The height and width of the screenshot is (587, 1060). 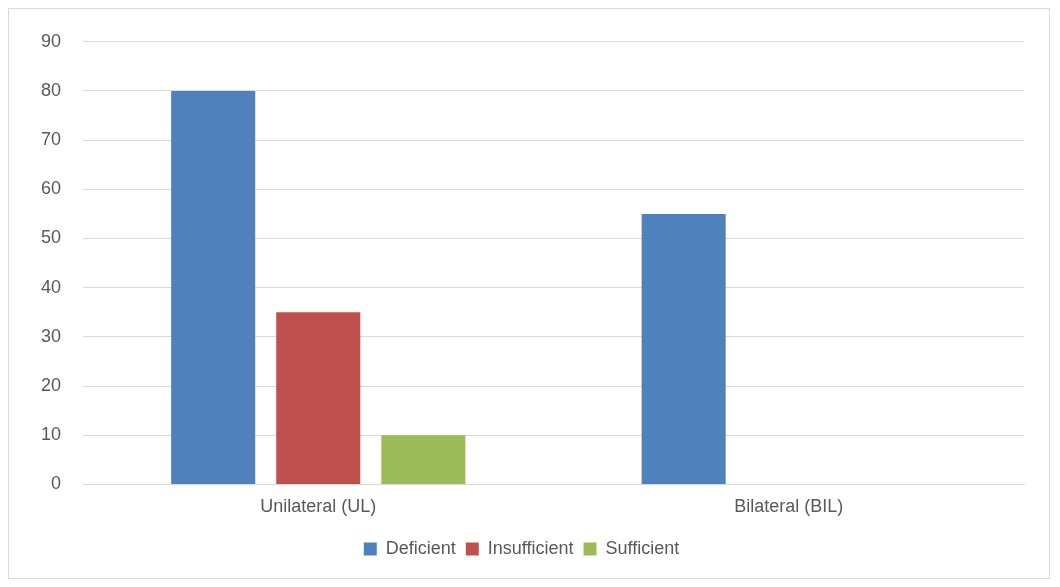 What do you see at coordinates (56, 483) in the screenshot?
I see `y-tick-label: 0` at bounding box center [56, 483].